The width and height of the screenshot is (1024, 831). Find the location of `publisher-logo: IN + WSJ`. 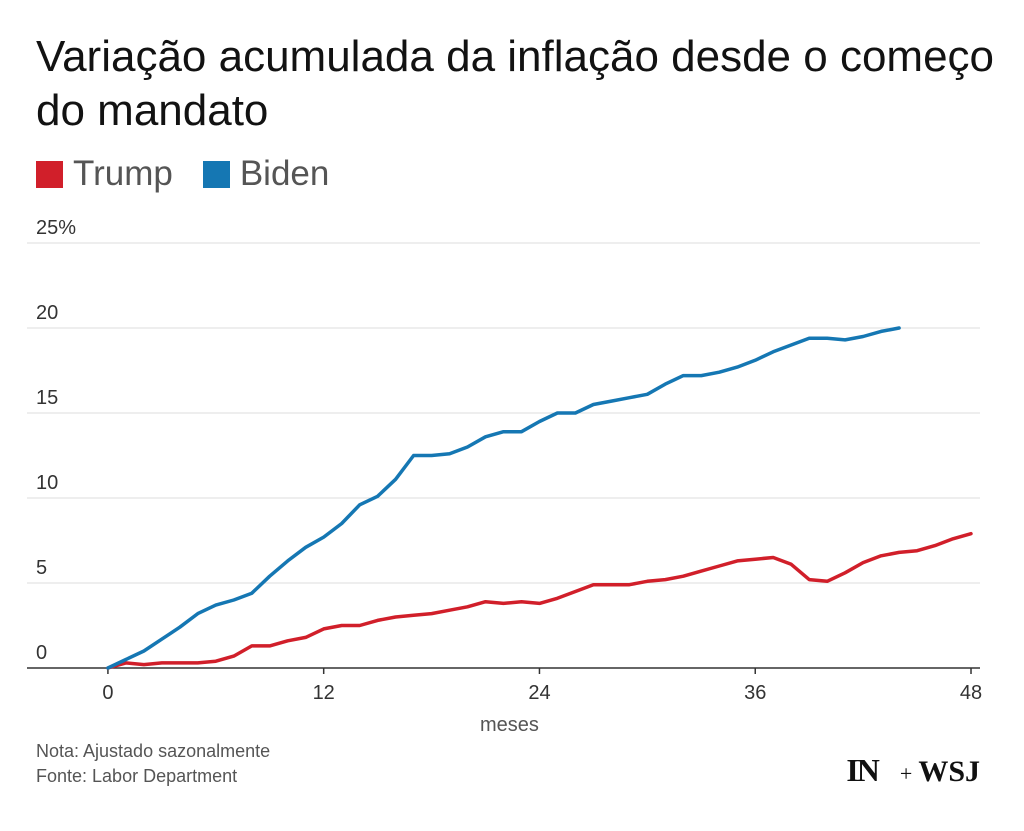

publisher-logo: IN + WSJ is located at coordinates (913, 770).